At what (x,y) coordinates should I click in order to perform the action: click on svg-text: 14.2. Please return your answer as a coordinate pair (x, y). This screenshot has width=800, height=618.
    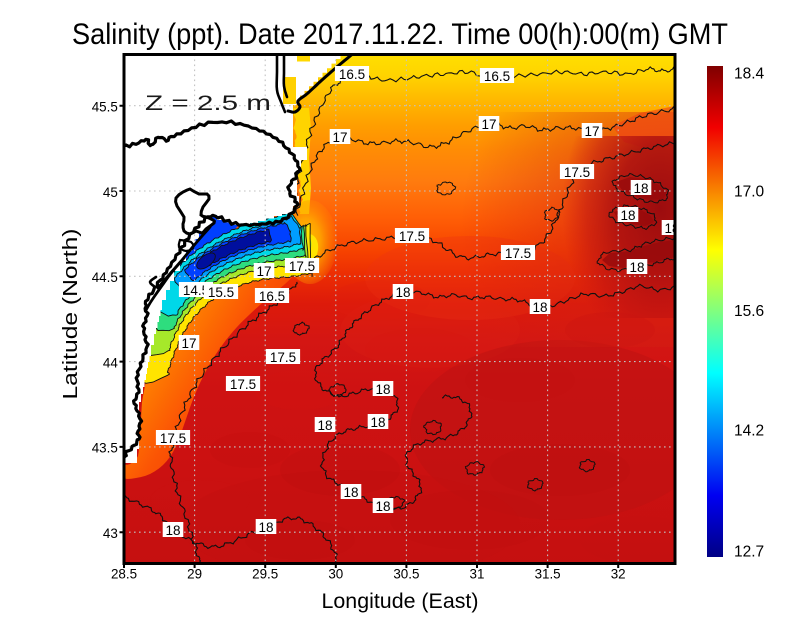
    Looking at the image, I should click on (749, 431).